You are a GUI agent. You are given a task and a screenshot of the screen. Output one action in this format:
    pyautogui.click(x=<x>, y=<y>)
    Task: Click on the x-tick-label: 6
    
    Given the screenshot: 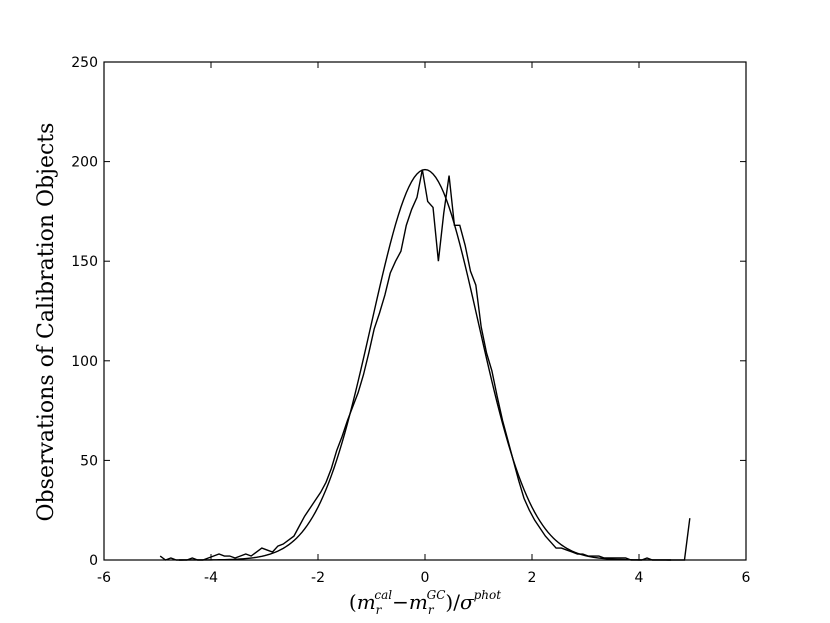 What is the action you would take?
    pyautogui.click(x=746, y=578)
    